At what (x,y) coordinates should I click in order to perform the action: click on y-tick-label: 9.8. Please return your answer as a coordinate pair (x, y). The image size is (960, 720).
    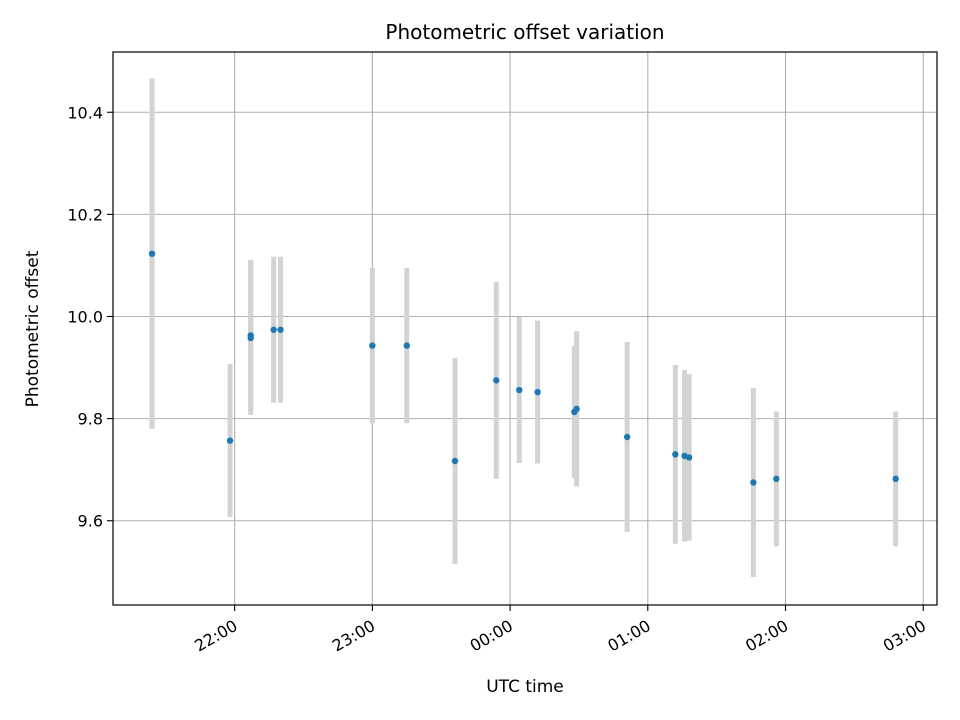
    Looking at the image, I should click on (90, 419).